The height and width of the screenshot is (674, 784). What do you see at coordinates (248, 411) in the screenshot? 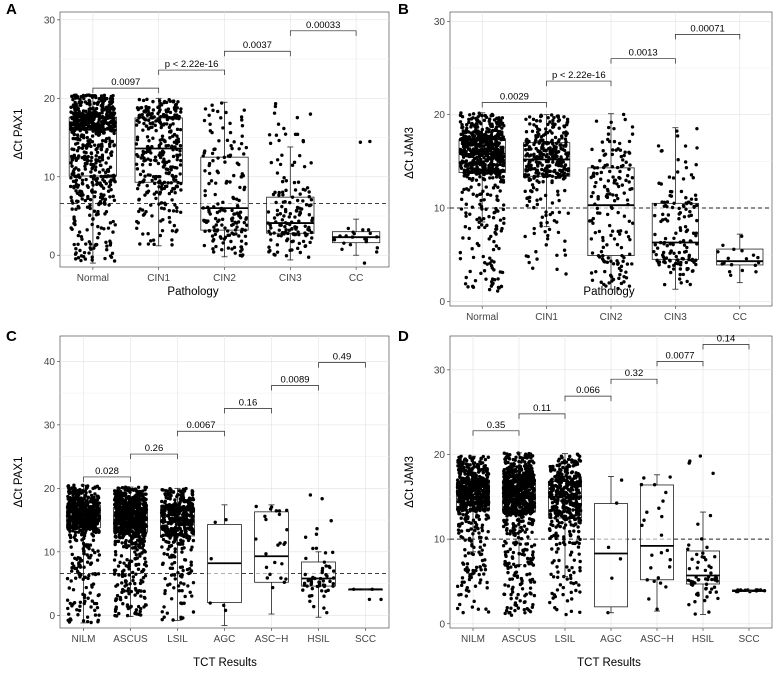
I see `significance-bracket` at bounding box center [248, 411].